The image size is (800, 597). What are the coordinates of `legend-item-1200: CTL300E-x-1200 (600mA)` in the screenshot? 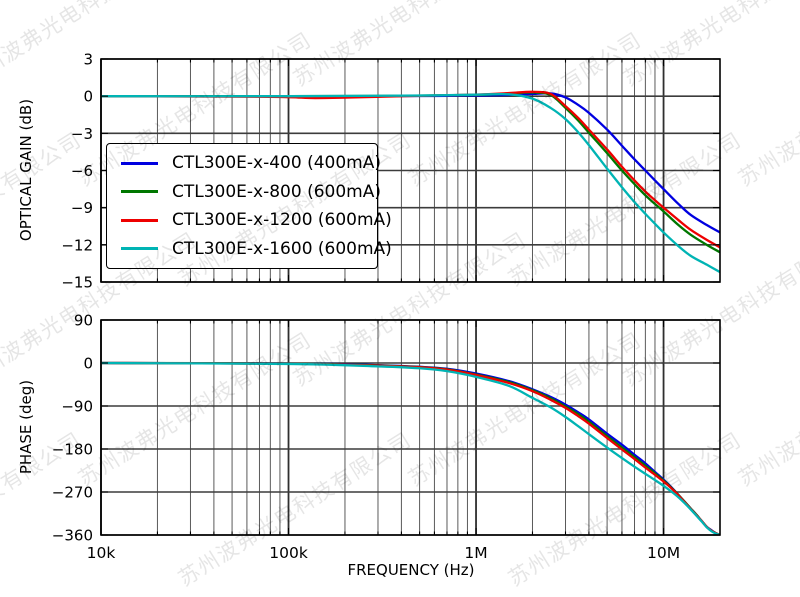 It's located at (256, 220).